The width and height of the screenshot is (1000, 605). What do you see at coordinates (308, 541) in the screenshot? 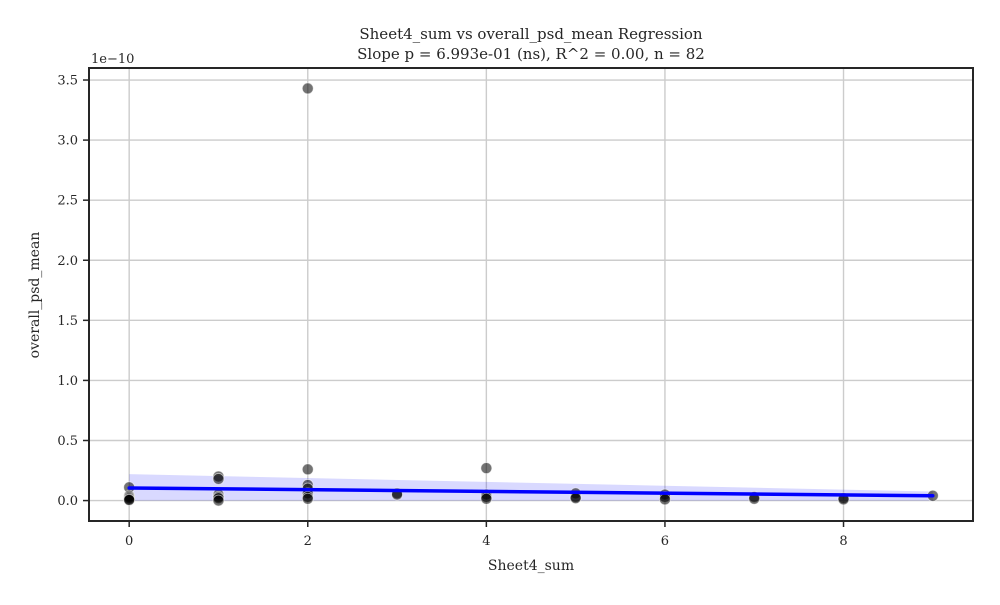
I see `x-tick-label: 2` at bounding box center [308, 541].